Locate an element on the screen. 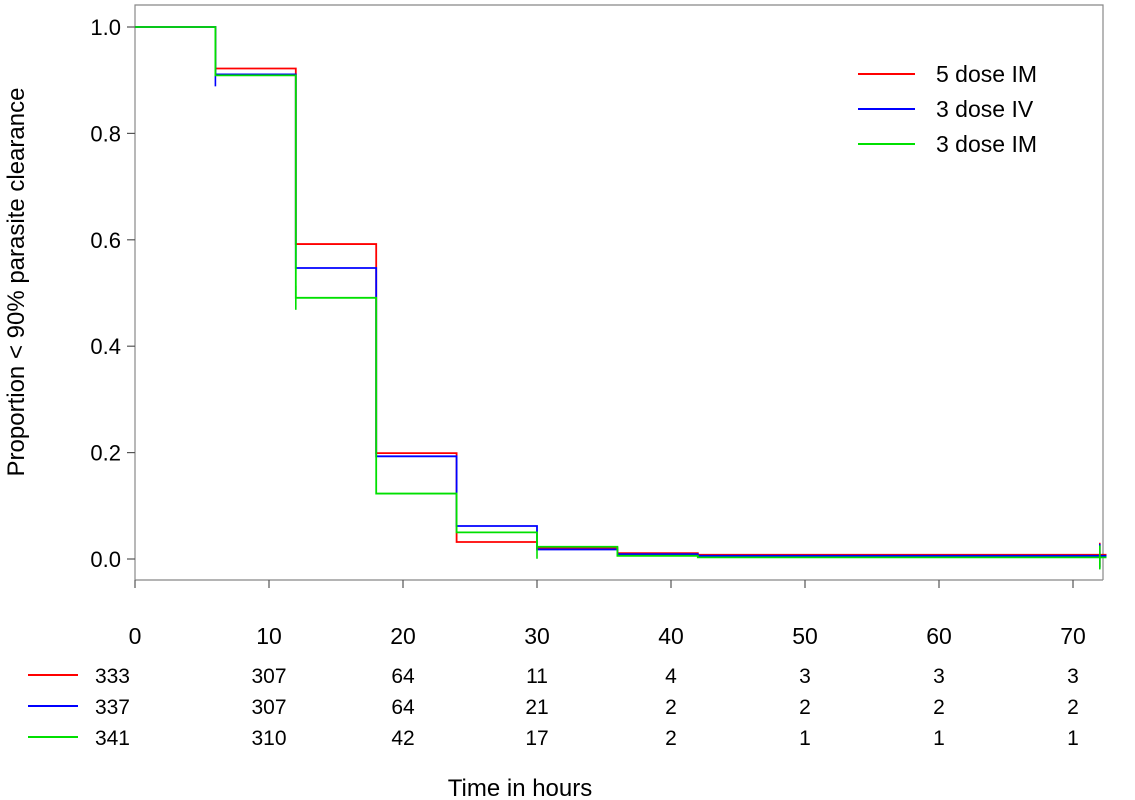  legend-label: 5 dose IM is located at coordinates (986, 74).